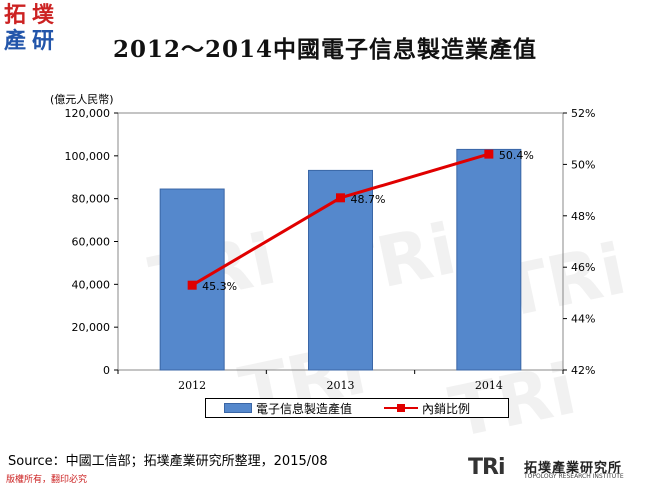 The height and width of the screenshot is (485, 650). I want to click on legend-line-label: 內銷比例, so click(446, 408).